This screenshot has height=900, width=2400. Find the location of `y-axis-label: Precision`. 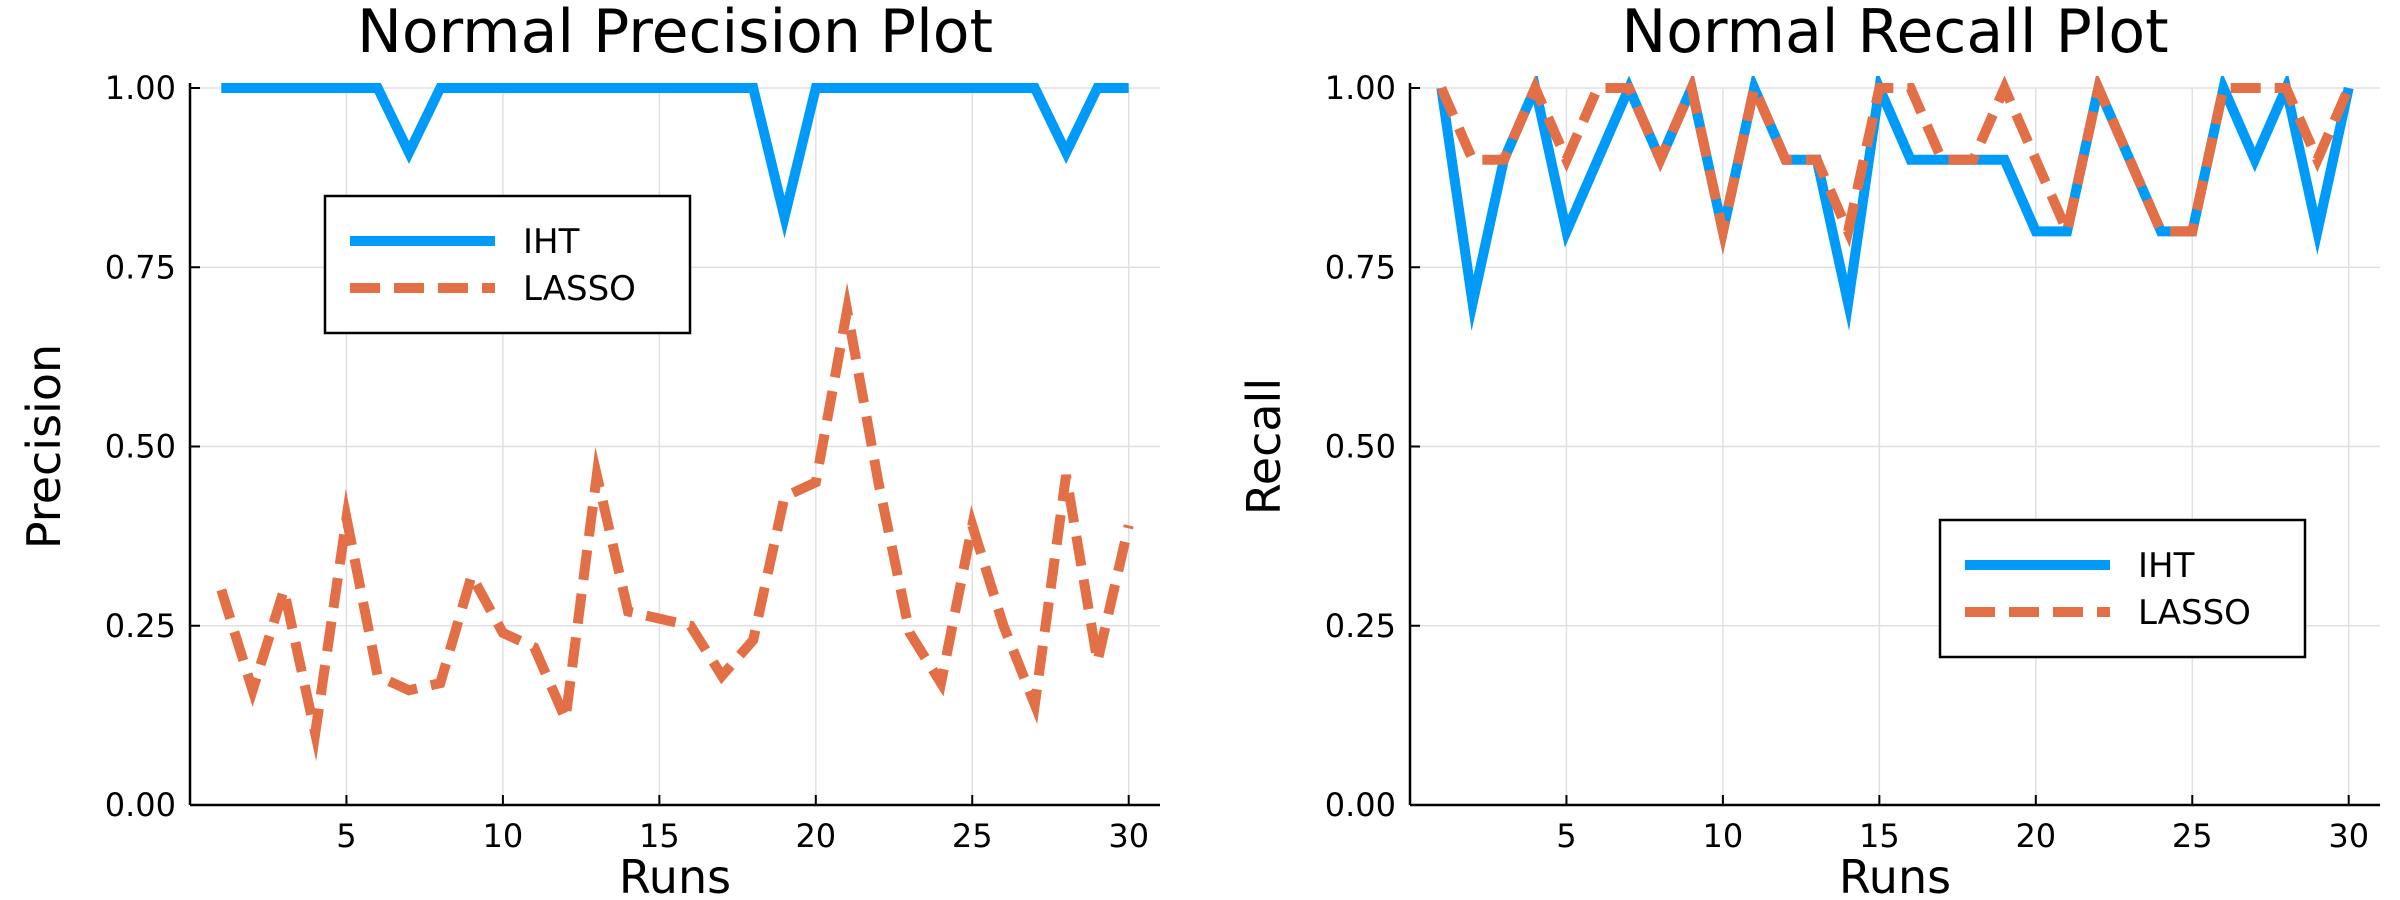

y-axis-label: Precision is located at coordinates (44, 446).